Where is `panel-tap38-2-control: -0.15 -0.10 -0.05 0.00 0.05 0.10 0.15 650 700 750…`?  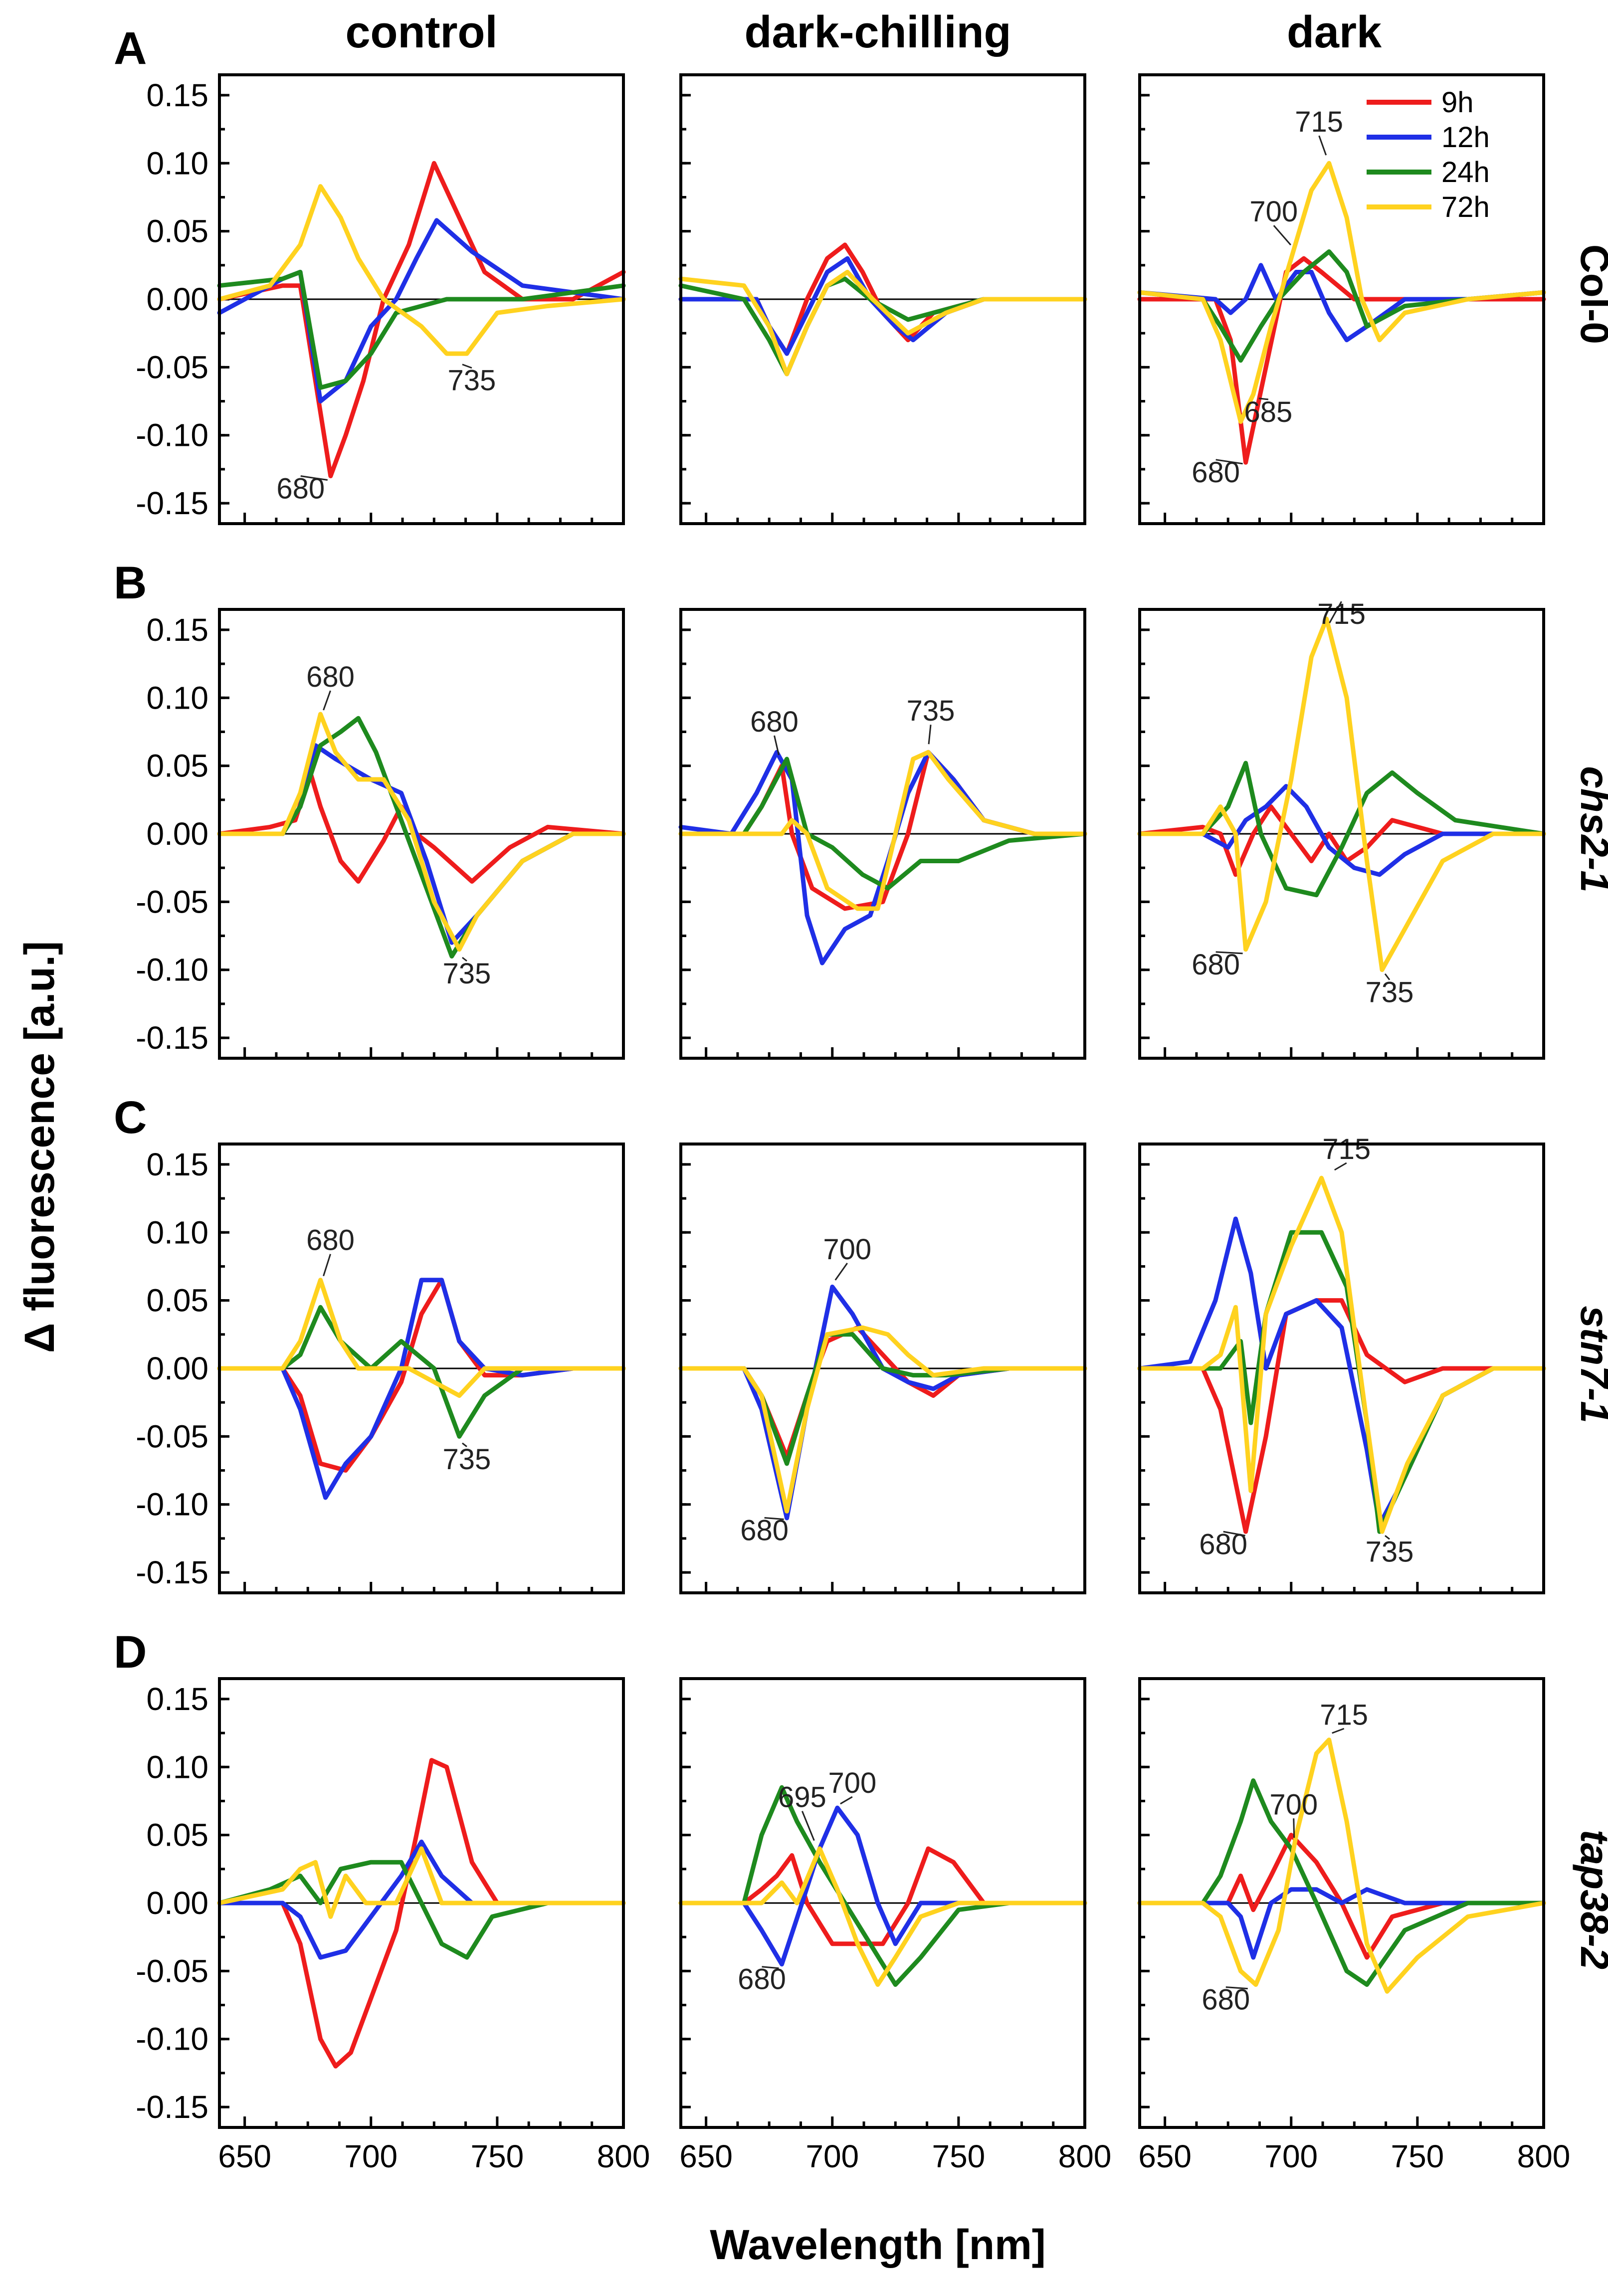 panel-tap38-2-control: -0.15 -0.10 -0.05 0.00 0.05 0.10 0.15 650 700 750… is located at coordinates (393, 1925).